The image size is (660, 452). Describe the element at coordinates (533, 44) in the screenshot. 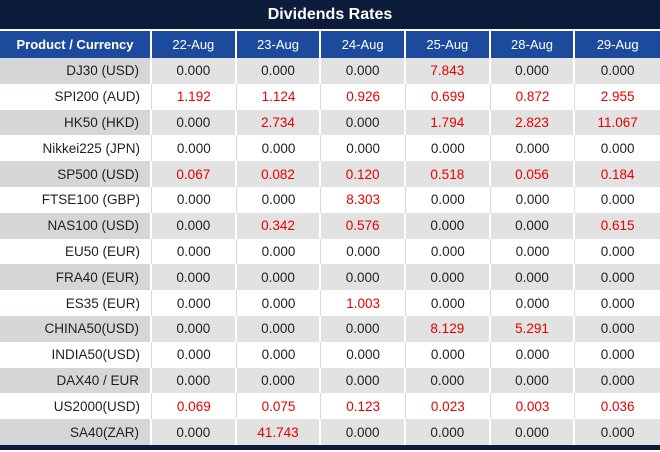

I see `column-header-date-5: 28-Aug` at that location.